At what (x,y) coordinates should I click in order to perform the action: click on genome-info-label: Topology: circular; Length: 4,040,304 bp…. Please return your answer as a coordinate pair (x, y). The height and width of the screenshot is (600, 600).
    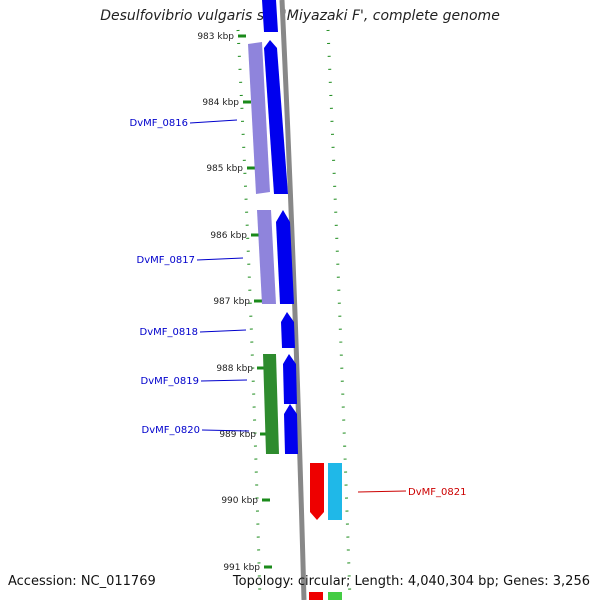
    Looking at the image, I should click on (411, 581).